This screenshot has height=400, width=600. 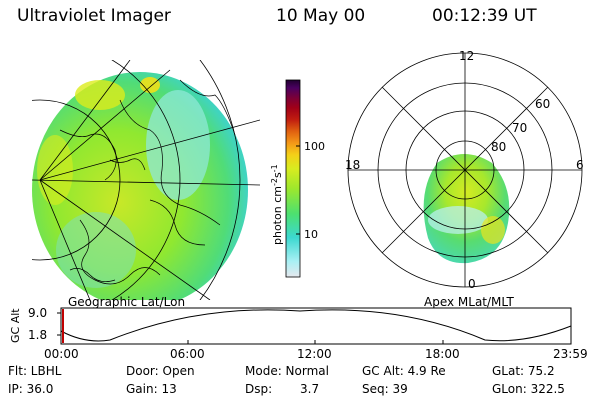 What do you see at coordinates (37, 313) in the screenshot?
I see `altitude-ytick: 9.0` at bounding box center [37, 313].